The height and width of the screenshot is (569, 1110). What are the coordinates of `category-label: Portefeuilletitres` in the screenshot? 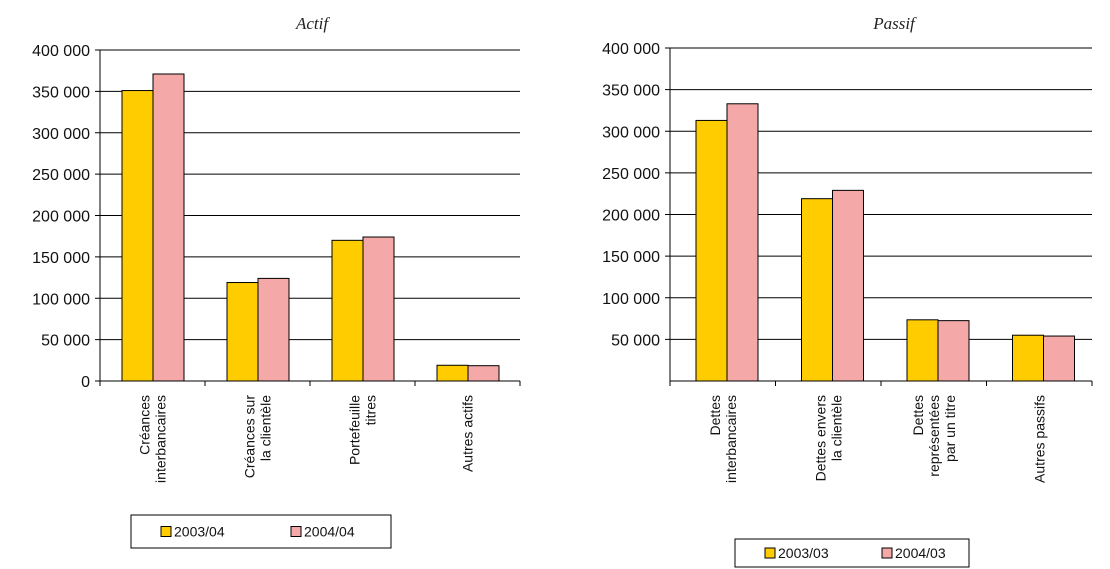 It's located at (363, 430).